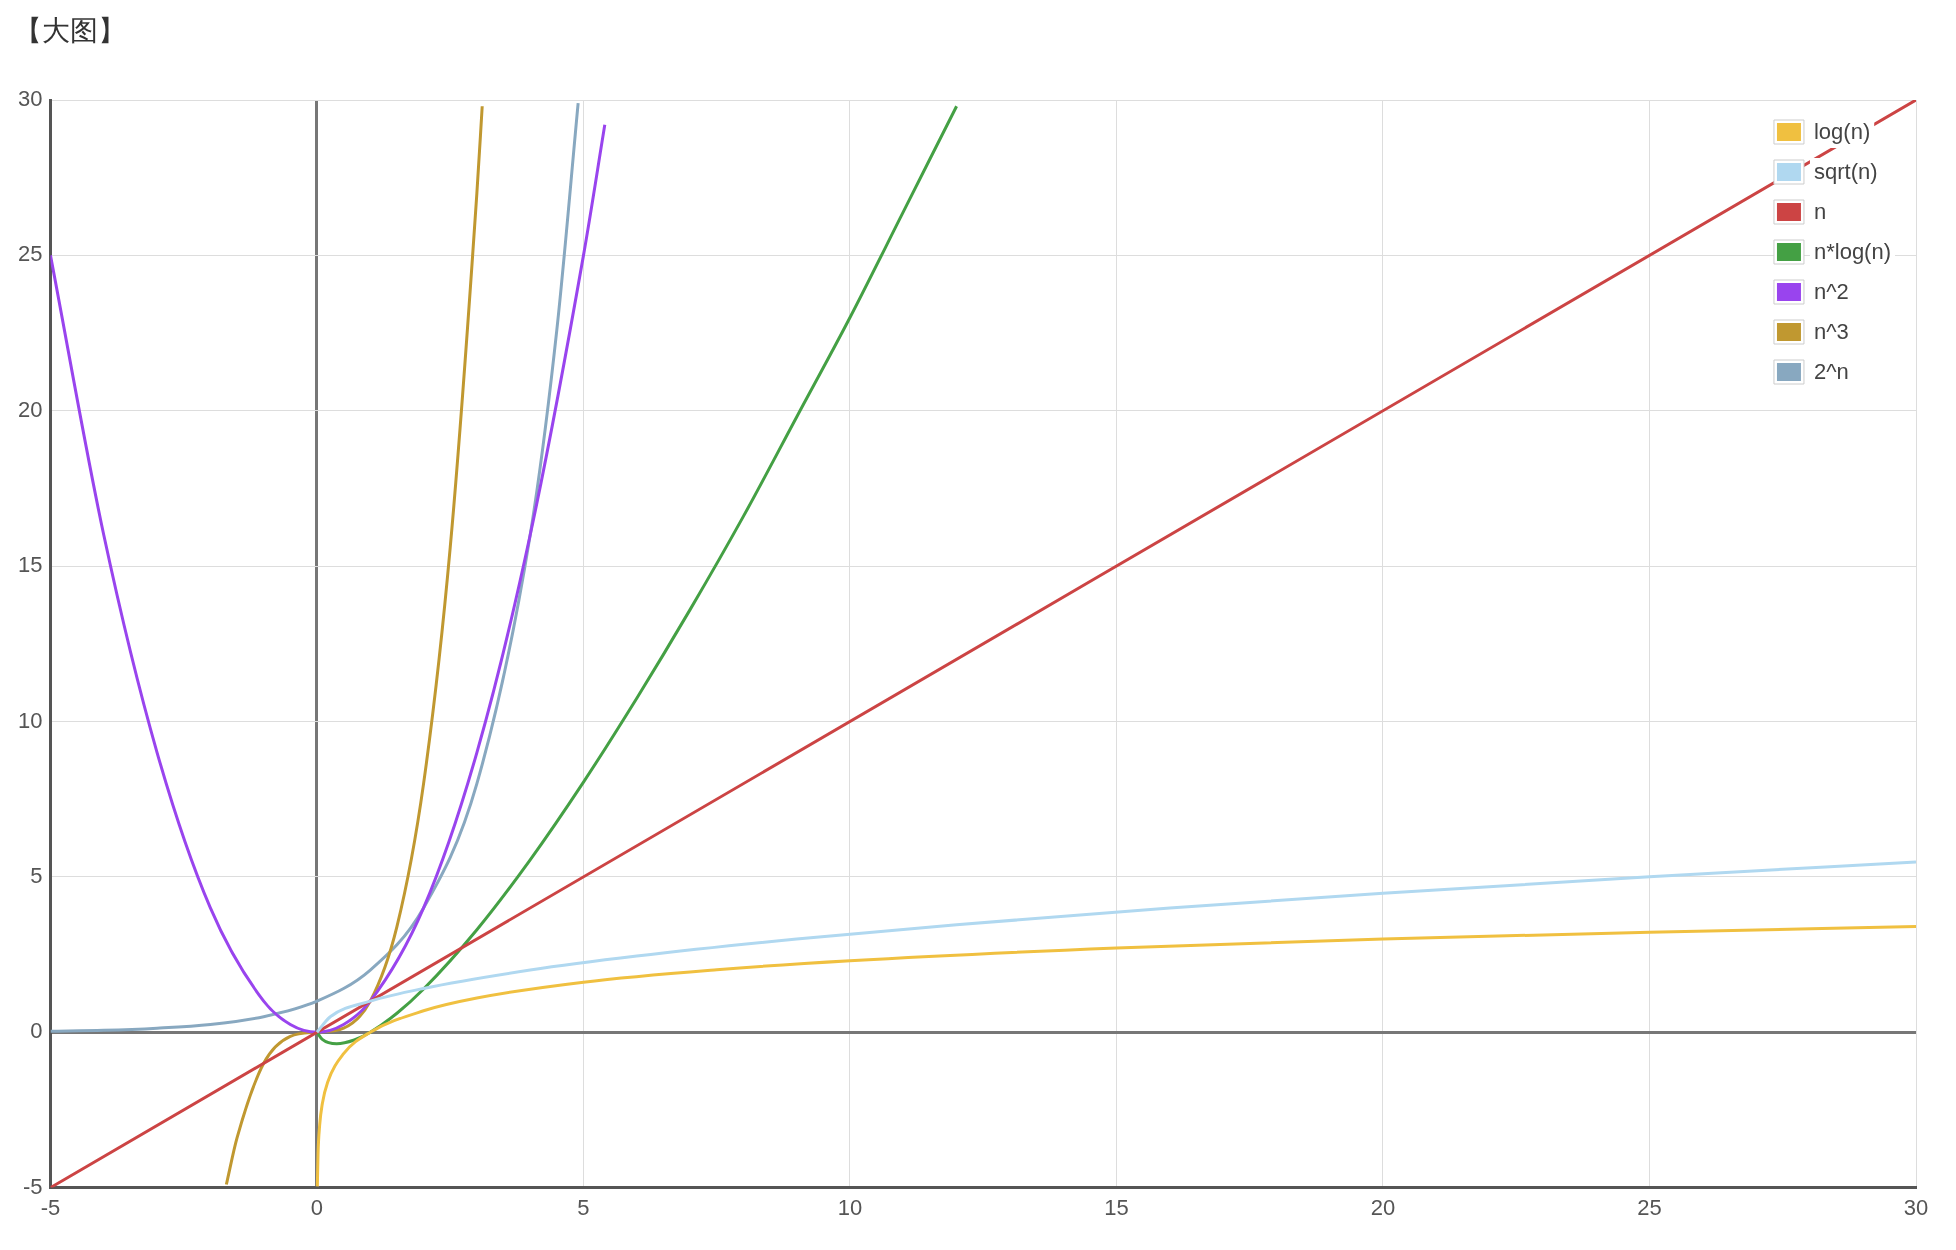 The width and height of the screenshot is (1956, 1250). Describe the element at coordinates (1831, 292) in the screenshot. I see `legend-label: n^2` at that location.